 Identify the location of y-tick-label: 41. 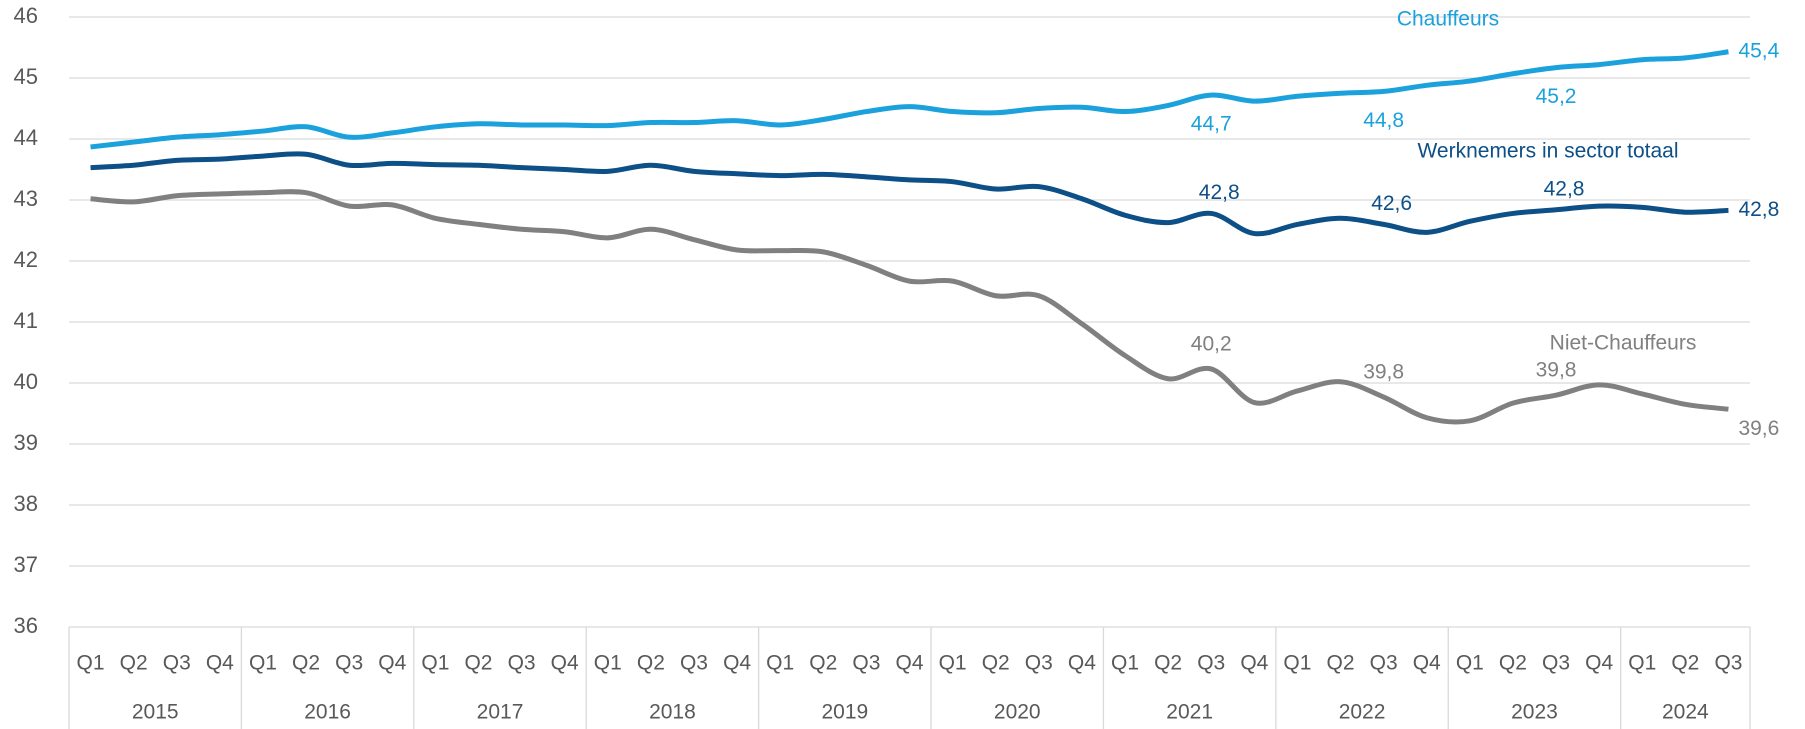
(26, 320).